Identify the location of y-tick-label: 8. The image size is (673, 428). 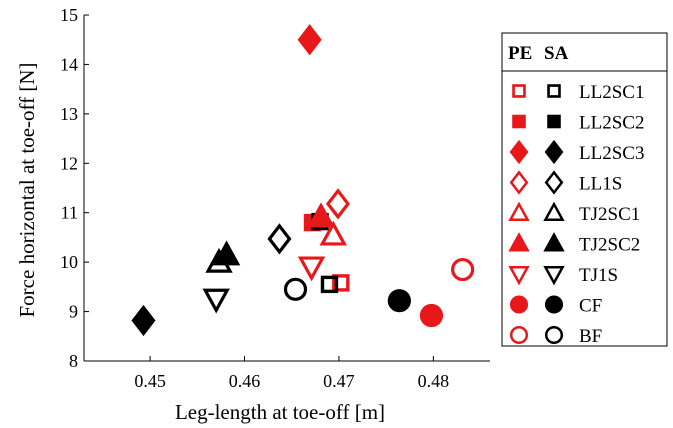
(73, 361).